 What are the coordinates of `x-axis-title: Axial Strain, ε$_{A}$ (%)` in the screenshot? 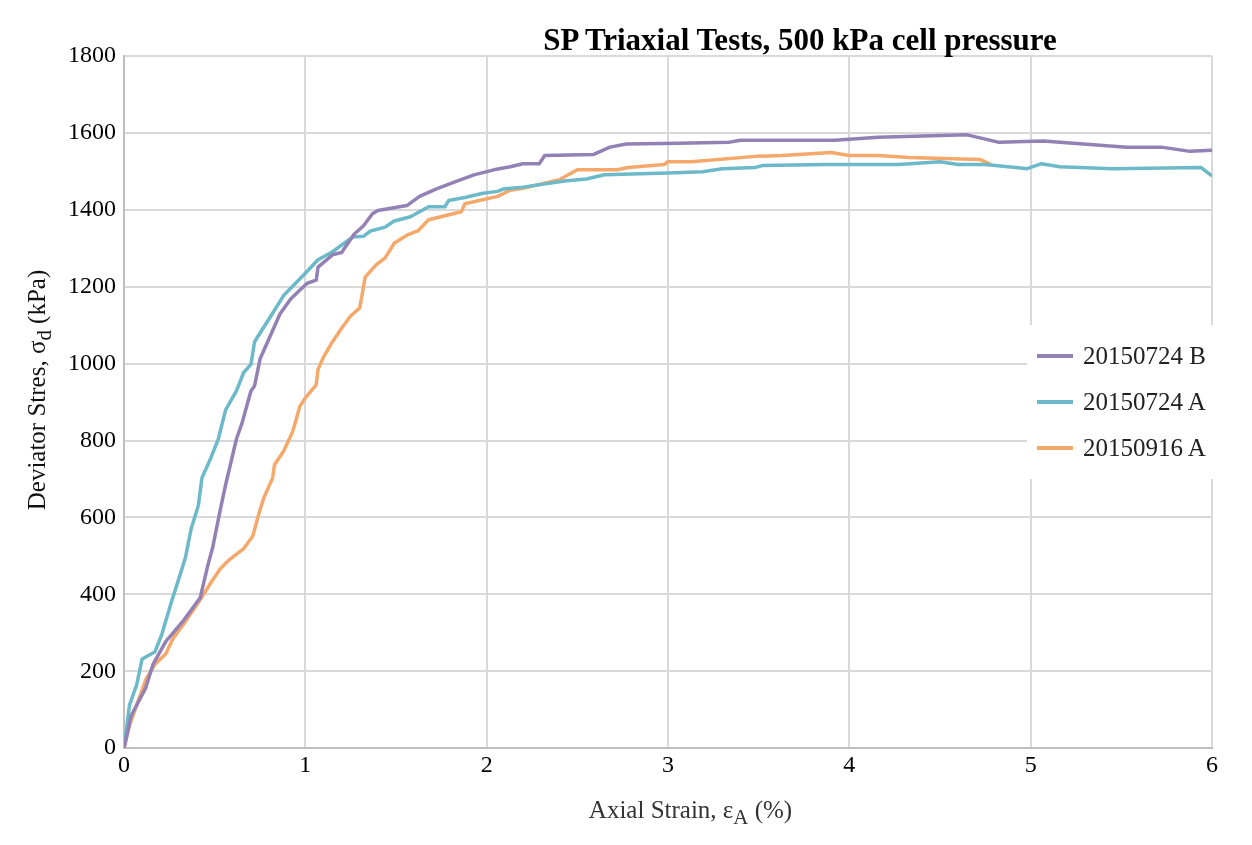 It's located at (690, 813).